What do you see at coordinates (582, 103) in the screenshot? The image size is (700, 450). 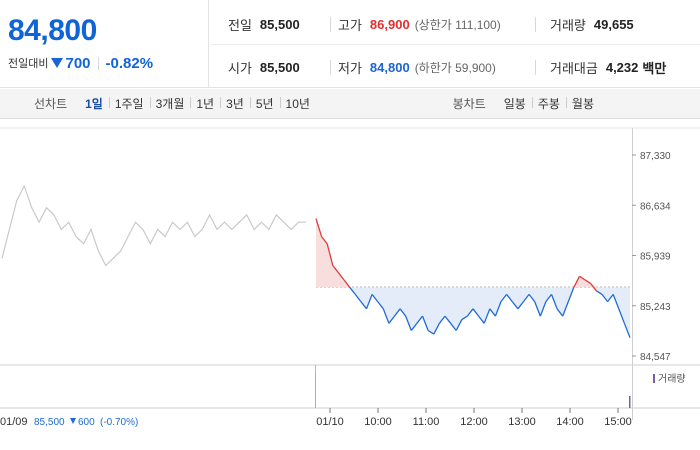 I see `monthly-candle-tab: 월봉` at bounding box center [582, 103].